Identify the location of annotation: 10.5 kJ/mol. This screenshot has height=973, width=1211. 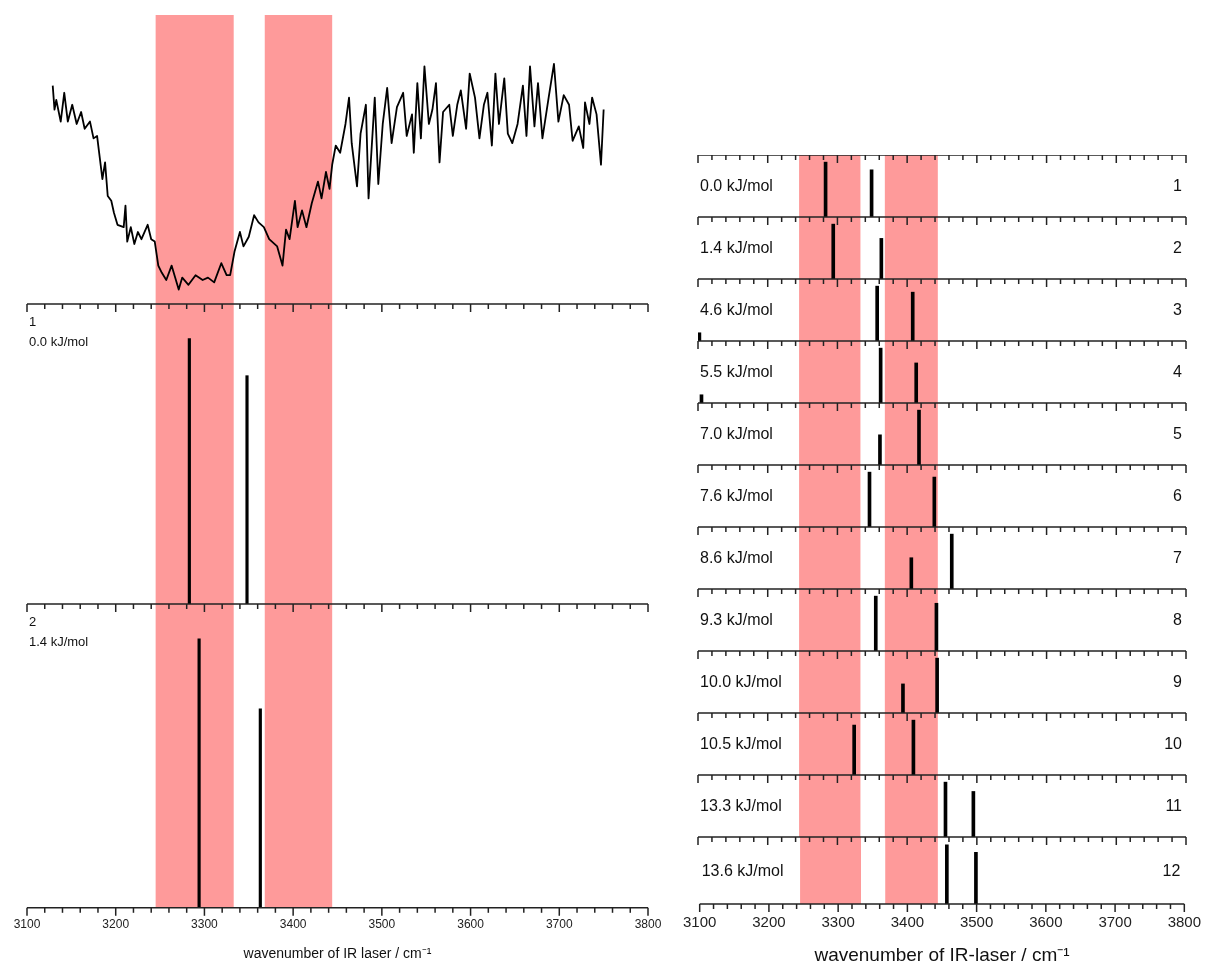
(741, 744).